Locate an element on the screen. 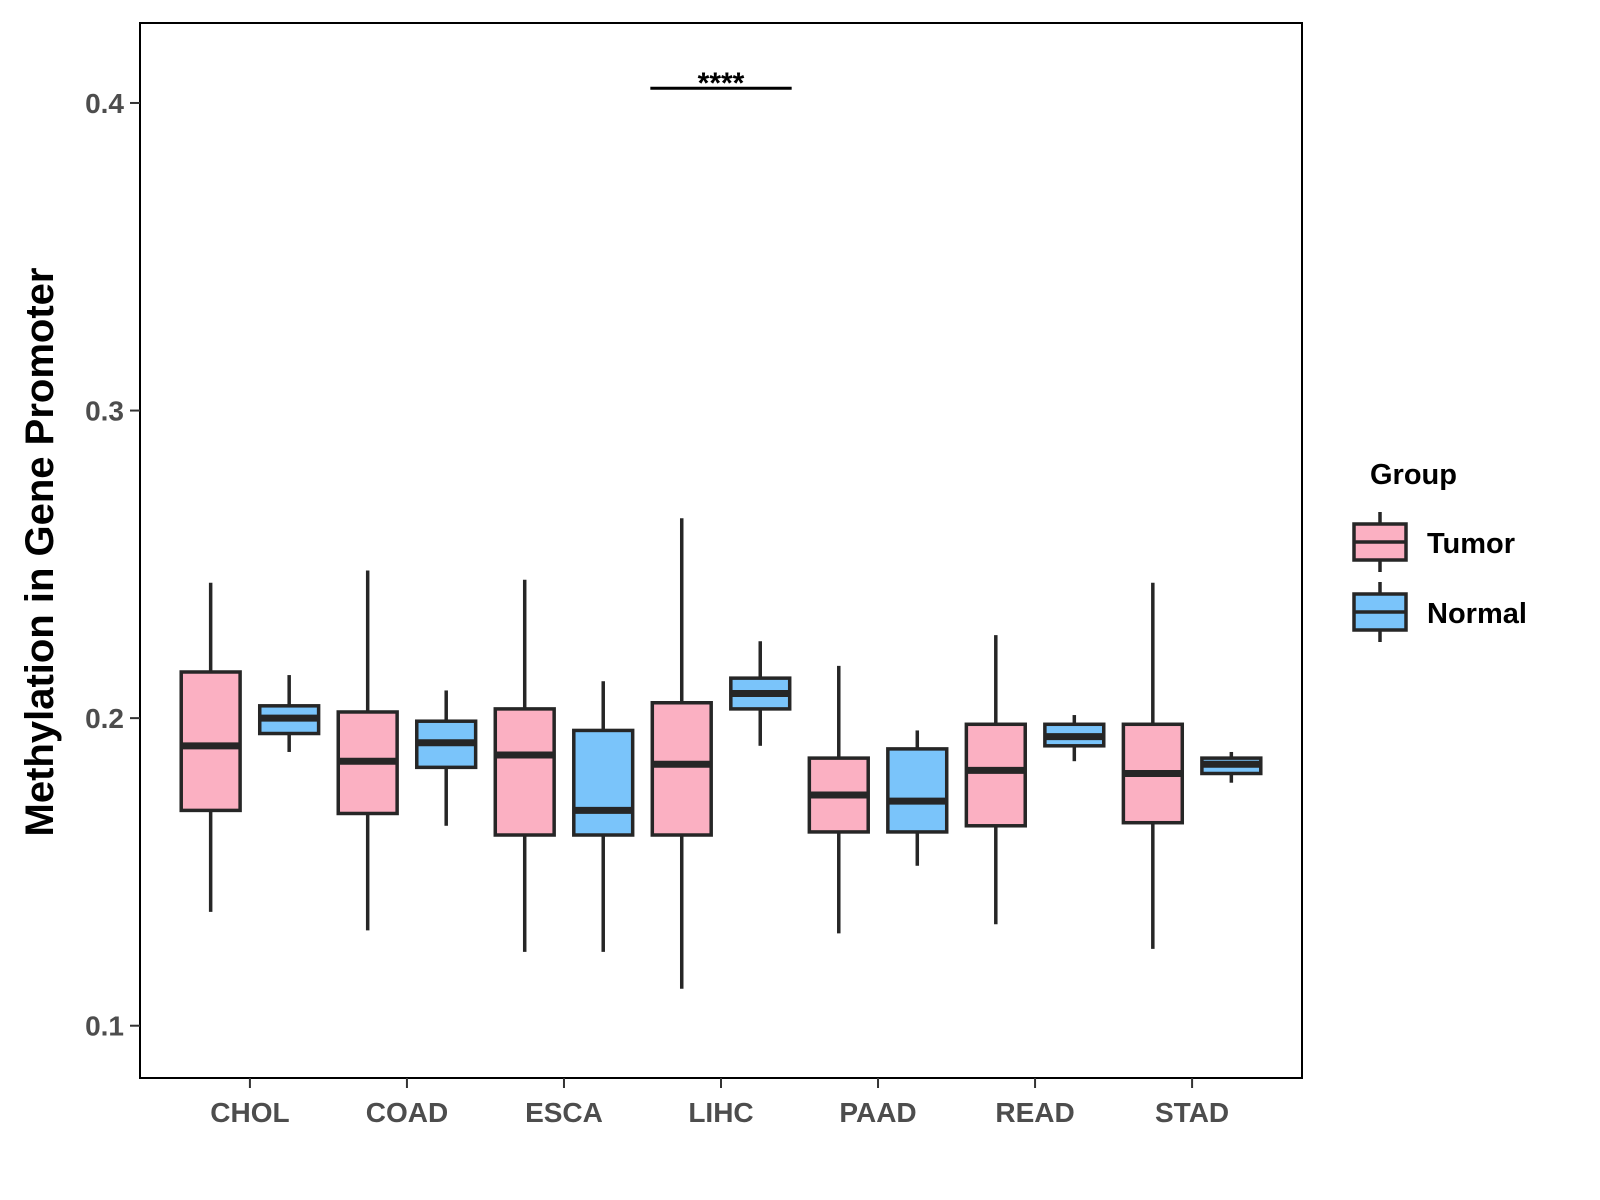 The image size is (1600, 1200). x-tick-label-paad: PAAD is located at coordinates (877, 1112).